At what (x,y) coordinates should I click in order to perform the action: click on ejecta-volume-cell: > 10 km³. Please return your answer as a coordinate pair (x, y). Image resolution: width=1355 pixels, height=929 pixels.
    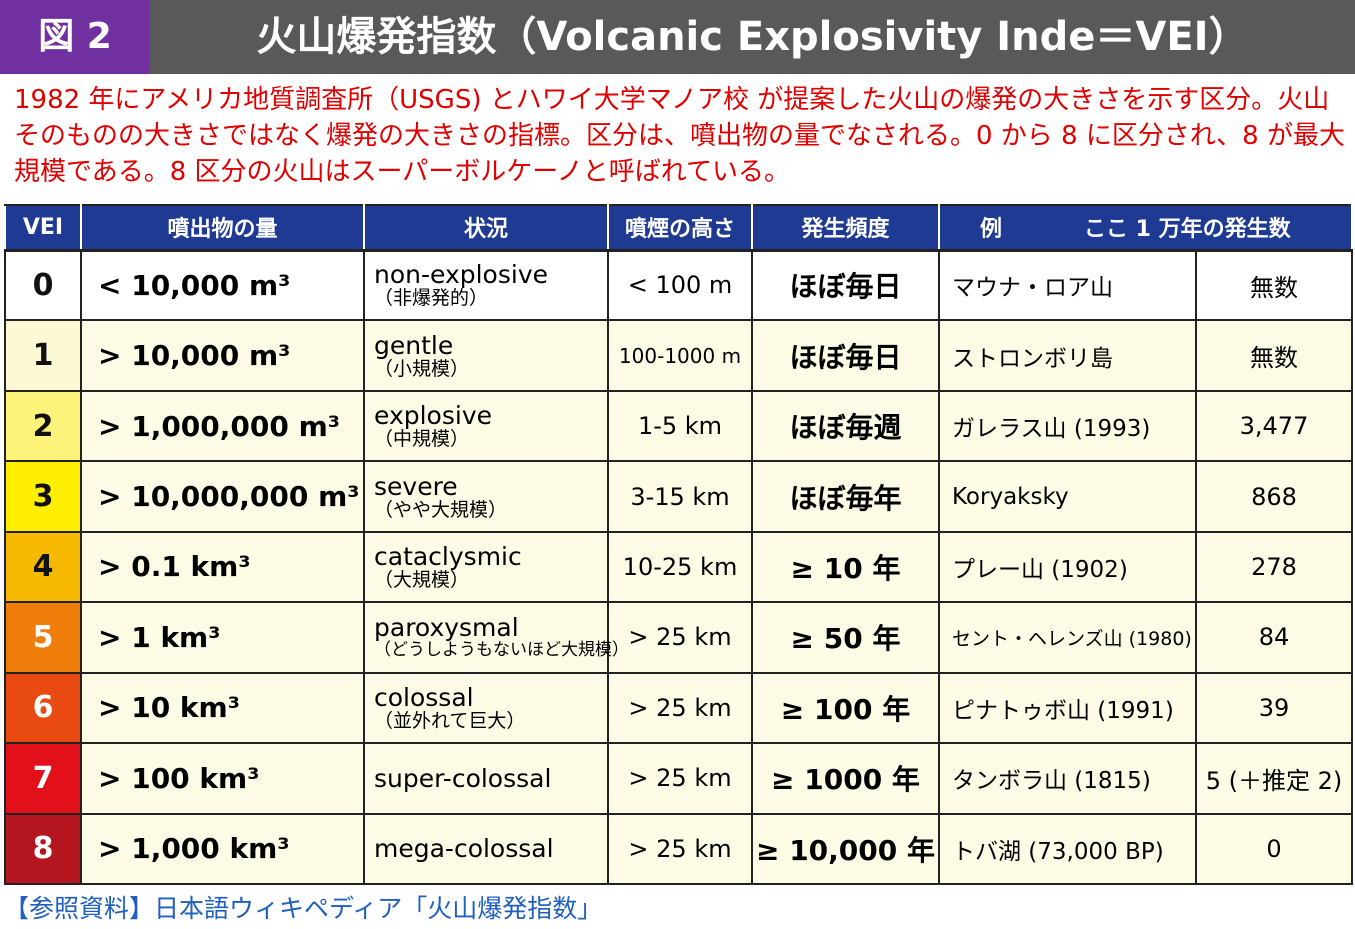
    Looking at the image, I should click on (222, 708).